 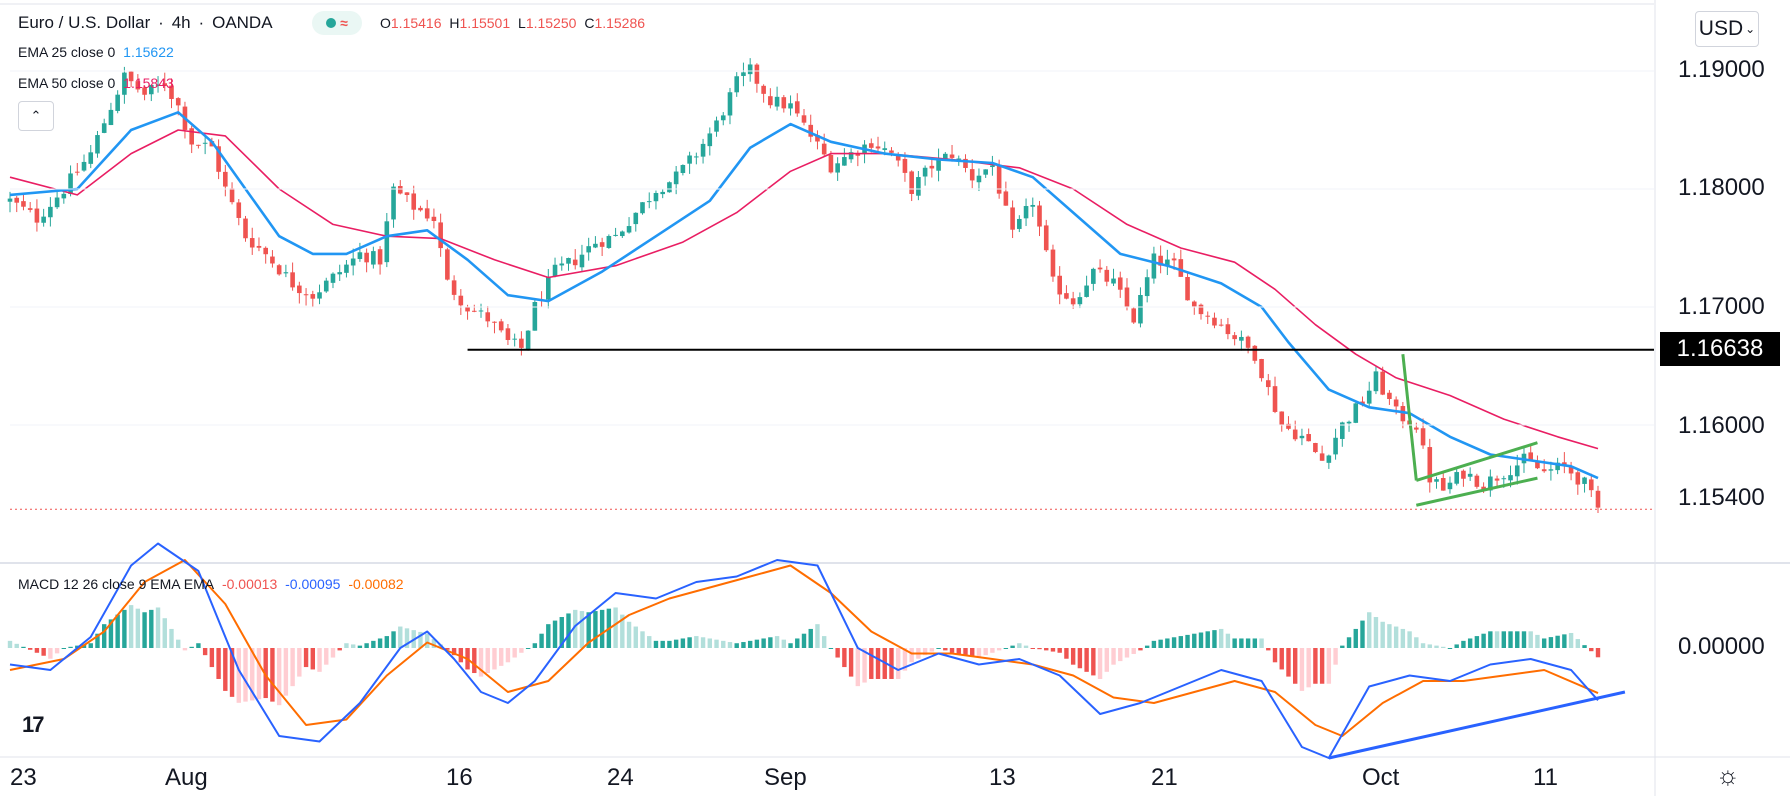 What do you see at coordinates (1720, 349) in the screenshot?
I see `support-price-label: 1.16638` at bounding box center [1720, 349].